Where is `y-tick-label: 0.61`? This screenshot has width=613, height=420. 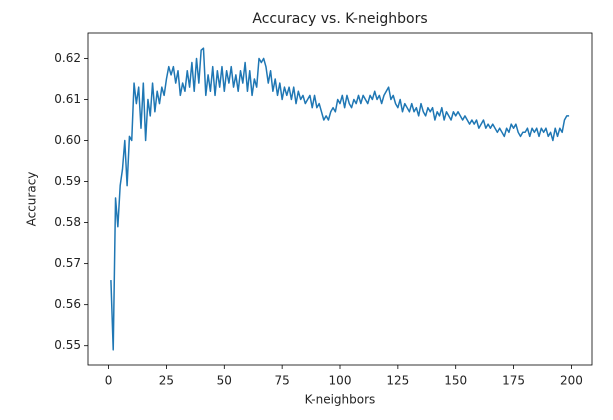
y-tick-label: 0.61 is located at coordinates (67, 99).